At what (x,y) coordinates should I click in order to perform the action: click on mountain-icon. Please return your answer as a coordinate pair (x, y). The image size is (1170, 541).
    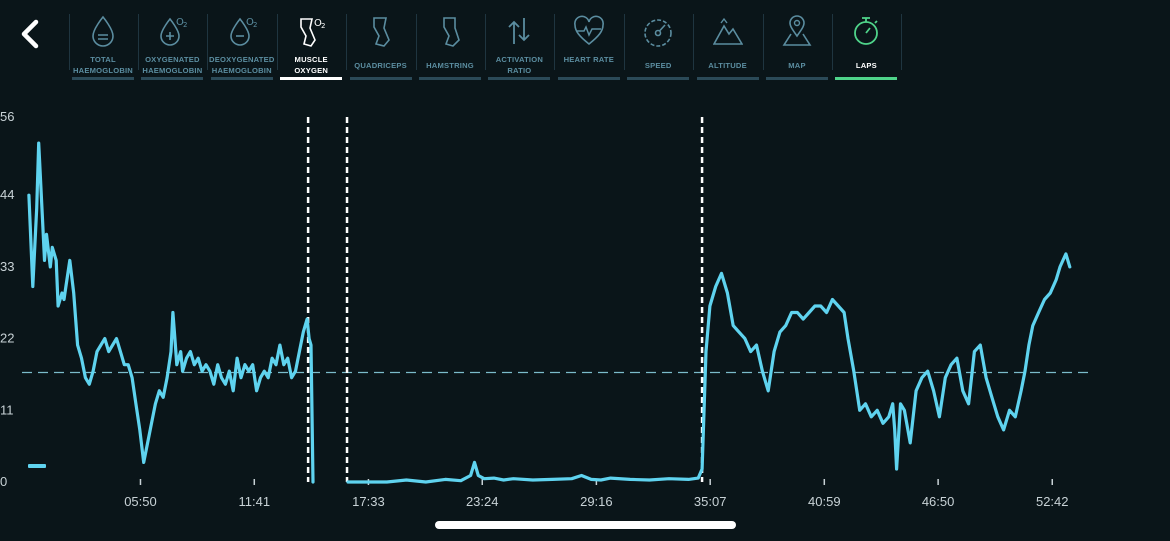
    Looking at the image, I should click on (727, 31).